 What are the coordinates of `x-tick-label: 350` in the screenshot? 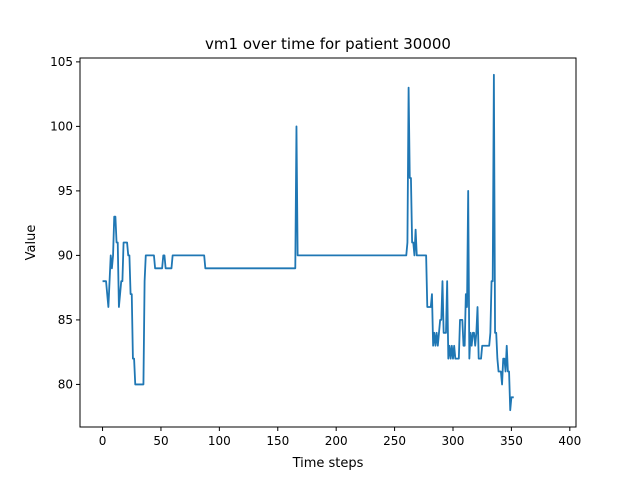 It's located at (511, 441).